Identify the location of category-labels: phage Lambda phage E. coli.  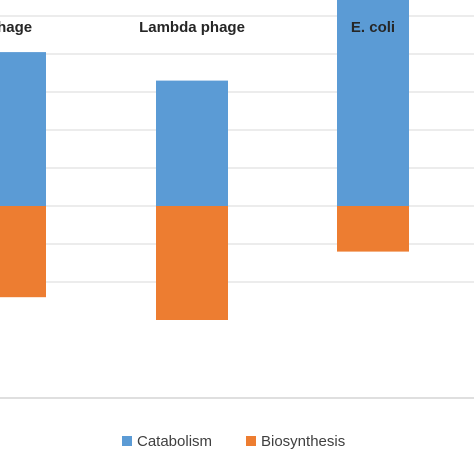
(197, 27).